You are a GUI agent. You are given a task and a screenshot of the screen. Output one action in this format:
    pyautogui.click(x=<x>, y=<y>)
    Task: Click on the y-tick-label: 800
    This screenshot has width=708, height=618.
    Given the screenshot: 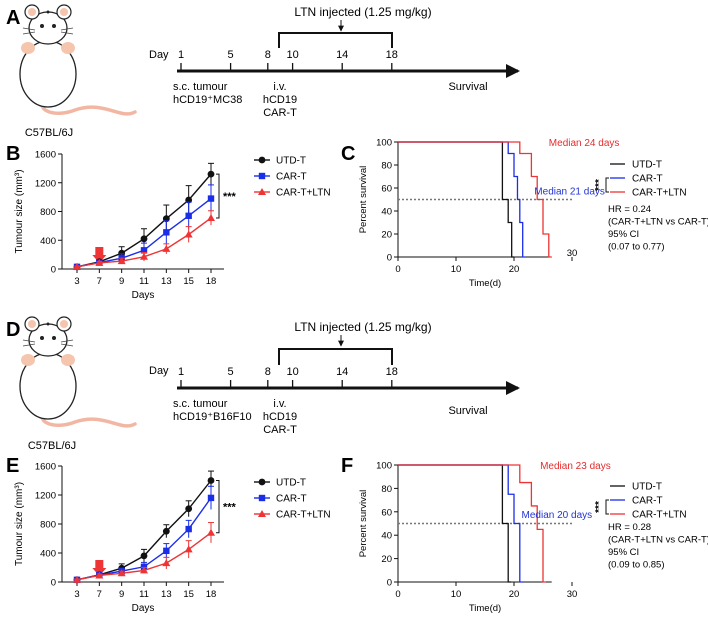 What is the action you would take?
    pyautogui.click(x=48, y=525)
    